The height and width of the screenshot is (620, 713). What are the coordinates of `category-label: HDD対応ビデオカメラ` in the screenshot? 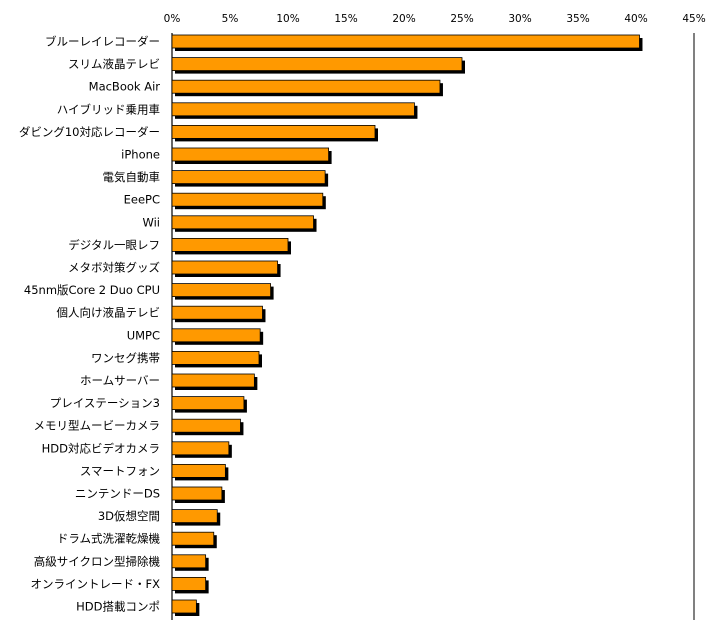 It's located at (101, 448).